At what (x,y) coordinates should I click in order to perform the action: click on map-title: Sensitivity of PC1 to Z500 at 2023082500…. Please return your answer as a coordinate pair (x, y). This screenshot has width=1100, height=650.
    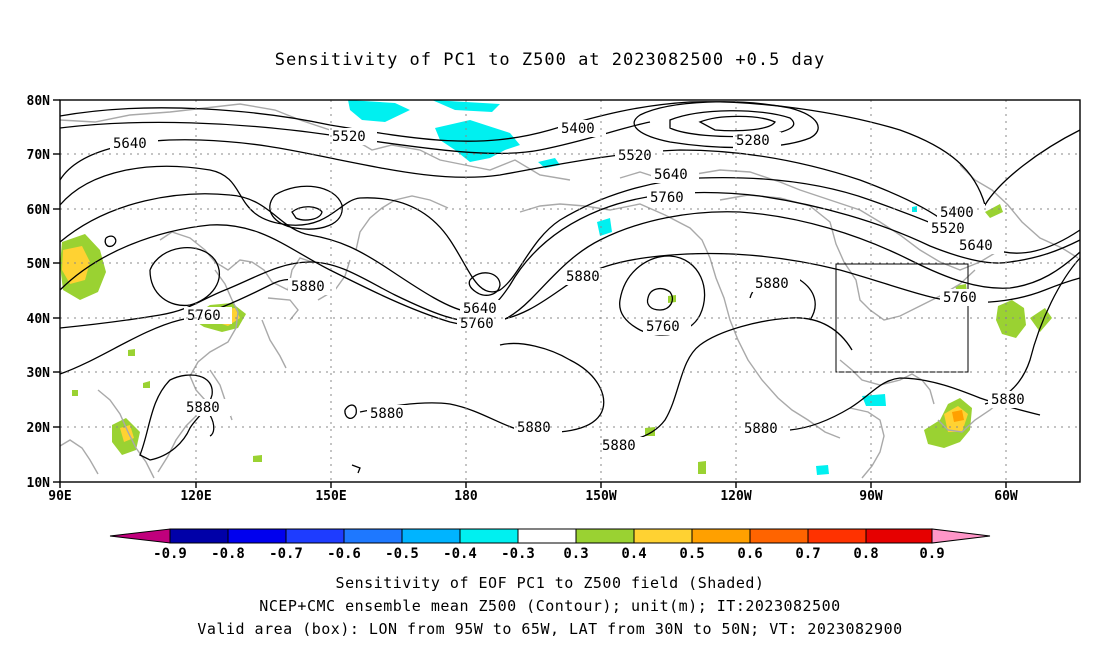
    Looking at the image, I should click on (550, 60).